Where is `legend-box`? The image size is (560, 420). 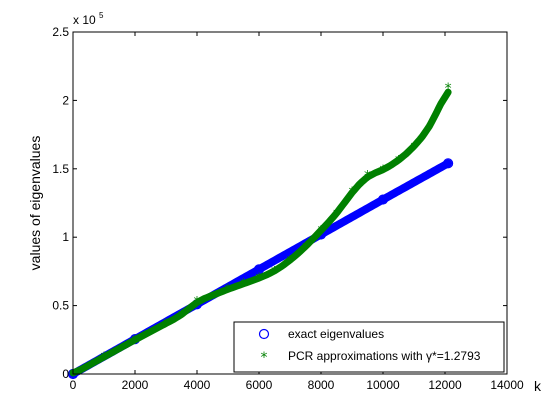 legend-box is located at coordinates (369, 347).